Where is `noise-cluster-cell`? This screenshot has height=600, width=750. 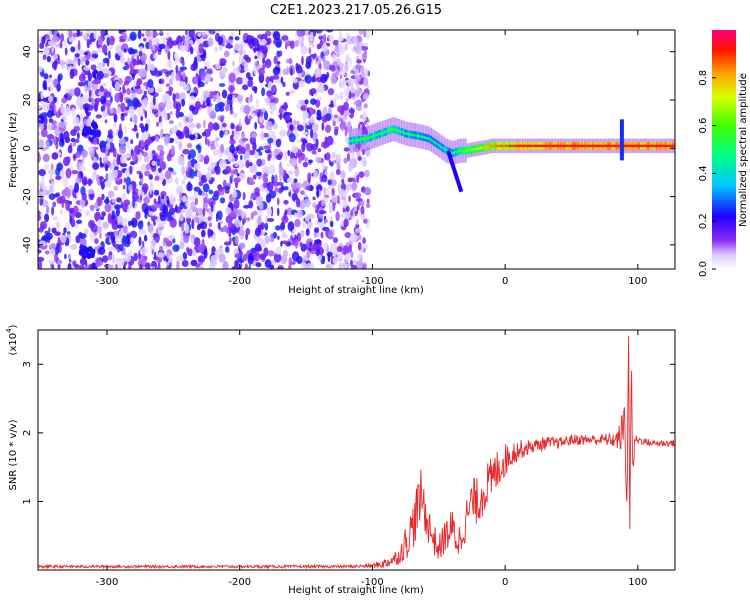 noise-cluster-cell is located at coordinates (89, 129).